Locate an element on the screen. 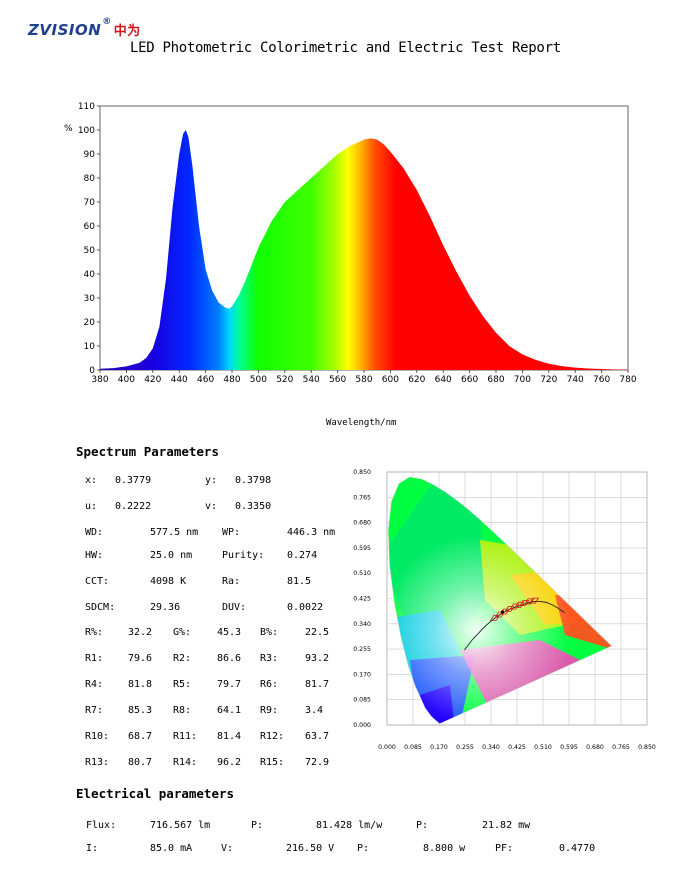 This screenshot has width=680, height=895. x-tick-label: 500 is located at coordinates (258, 380).